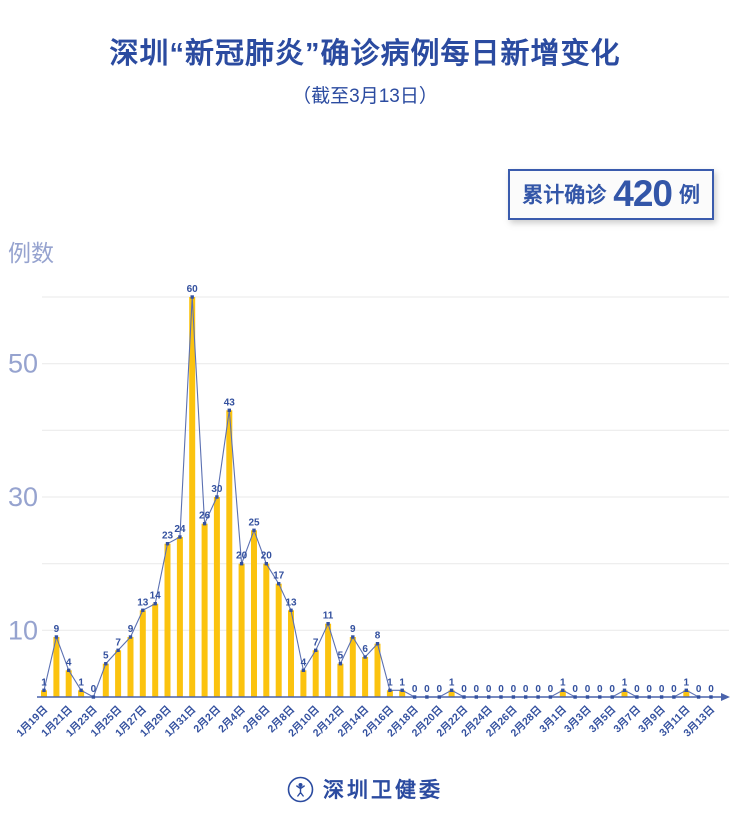 The height and width of the screenshot is (830, 730). What do you see at coordinates (31, 253) in the screenshot?
I see `y-axis-title: 例数` at bounding box center [31, 253].